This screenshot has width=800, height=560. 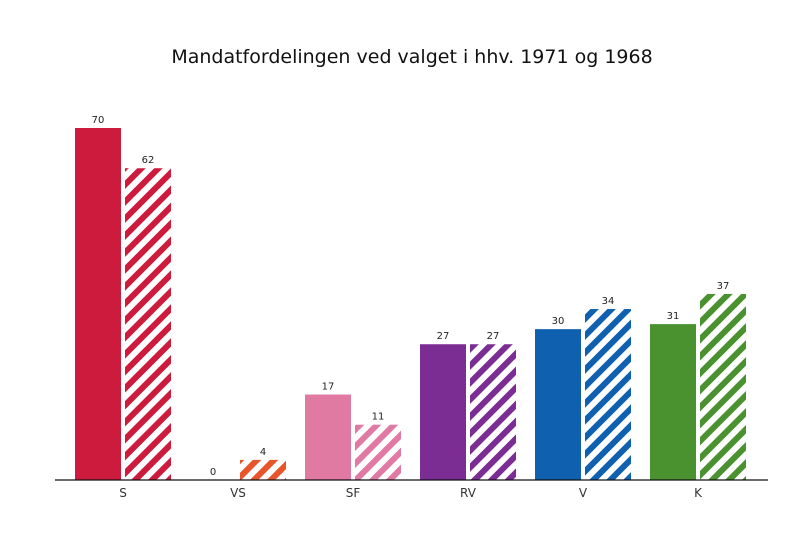 I want to click on value-label-sf-hatched: 11, so click(x=378, y=417).